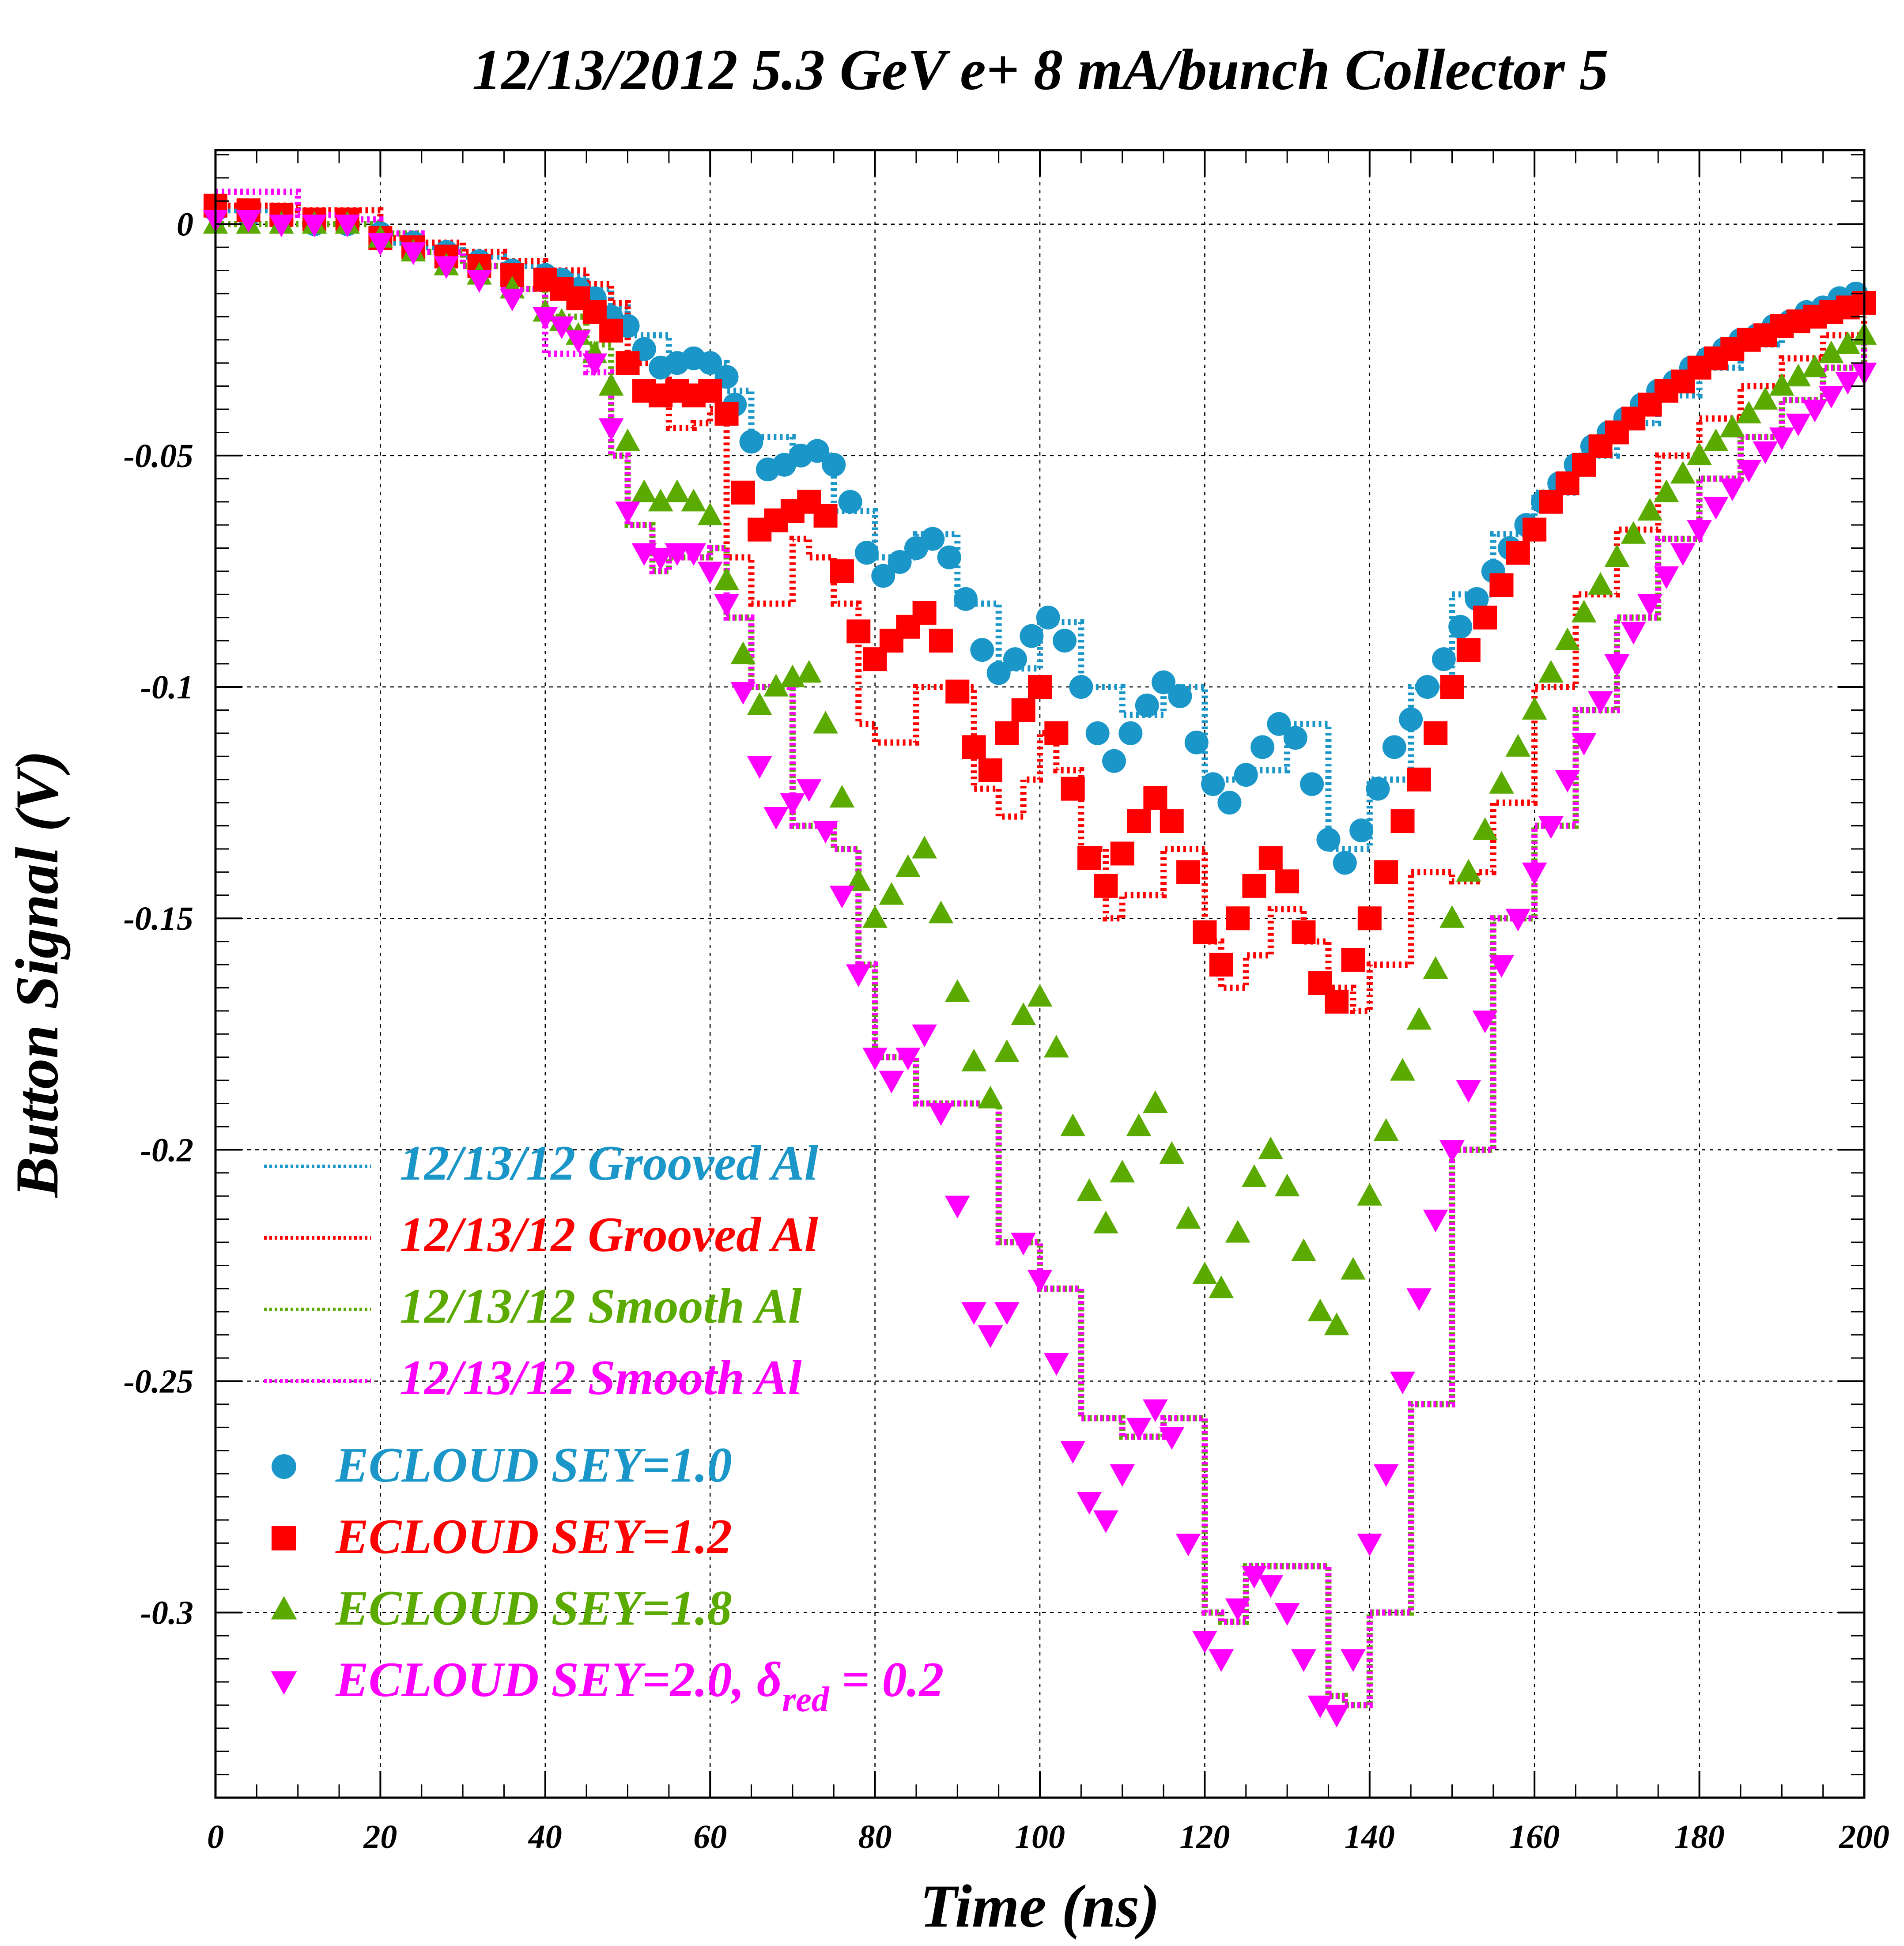 The height and width of the screenshot is (1946, 1904). What do you see at coordinates (1864, 1837) in the screenshot?
I see `x-tick-label: 200` at bounding box center [1864, 1837].